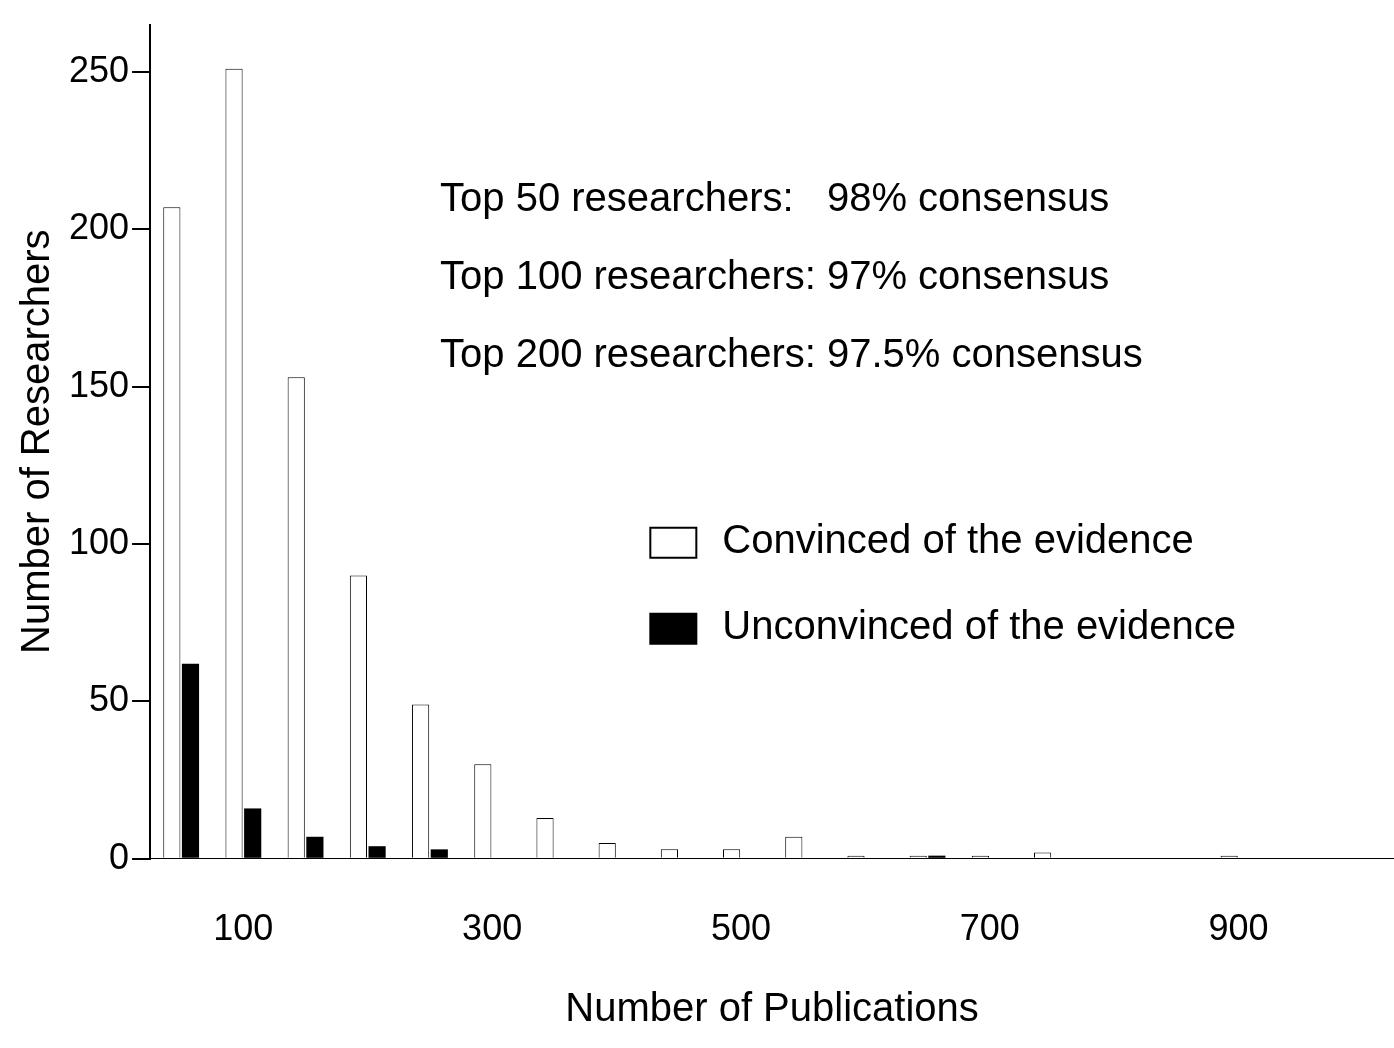 This screenshot has height=1048, width=1394. I want to click on annotation: Top 50 researchers: 98% consensus, so click(775, 196).